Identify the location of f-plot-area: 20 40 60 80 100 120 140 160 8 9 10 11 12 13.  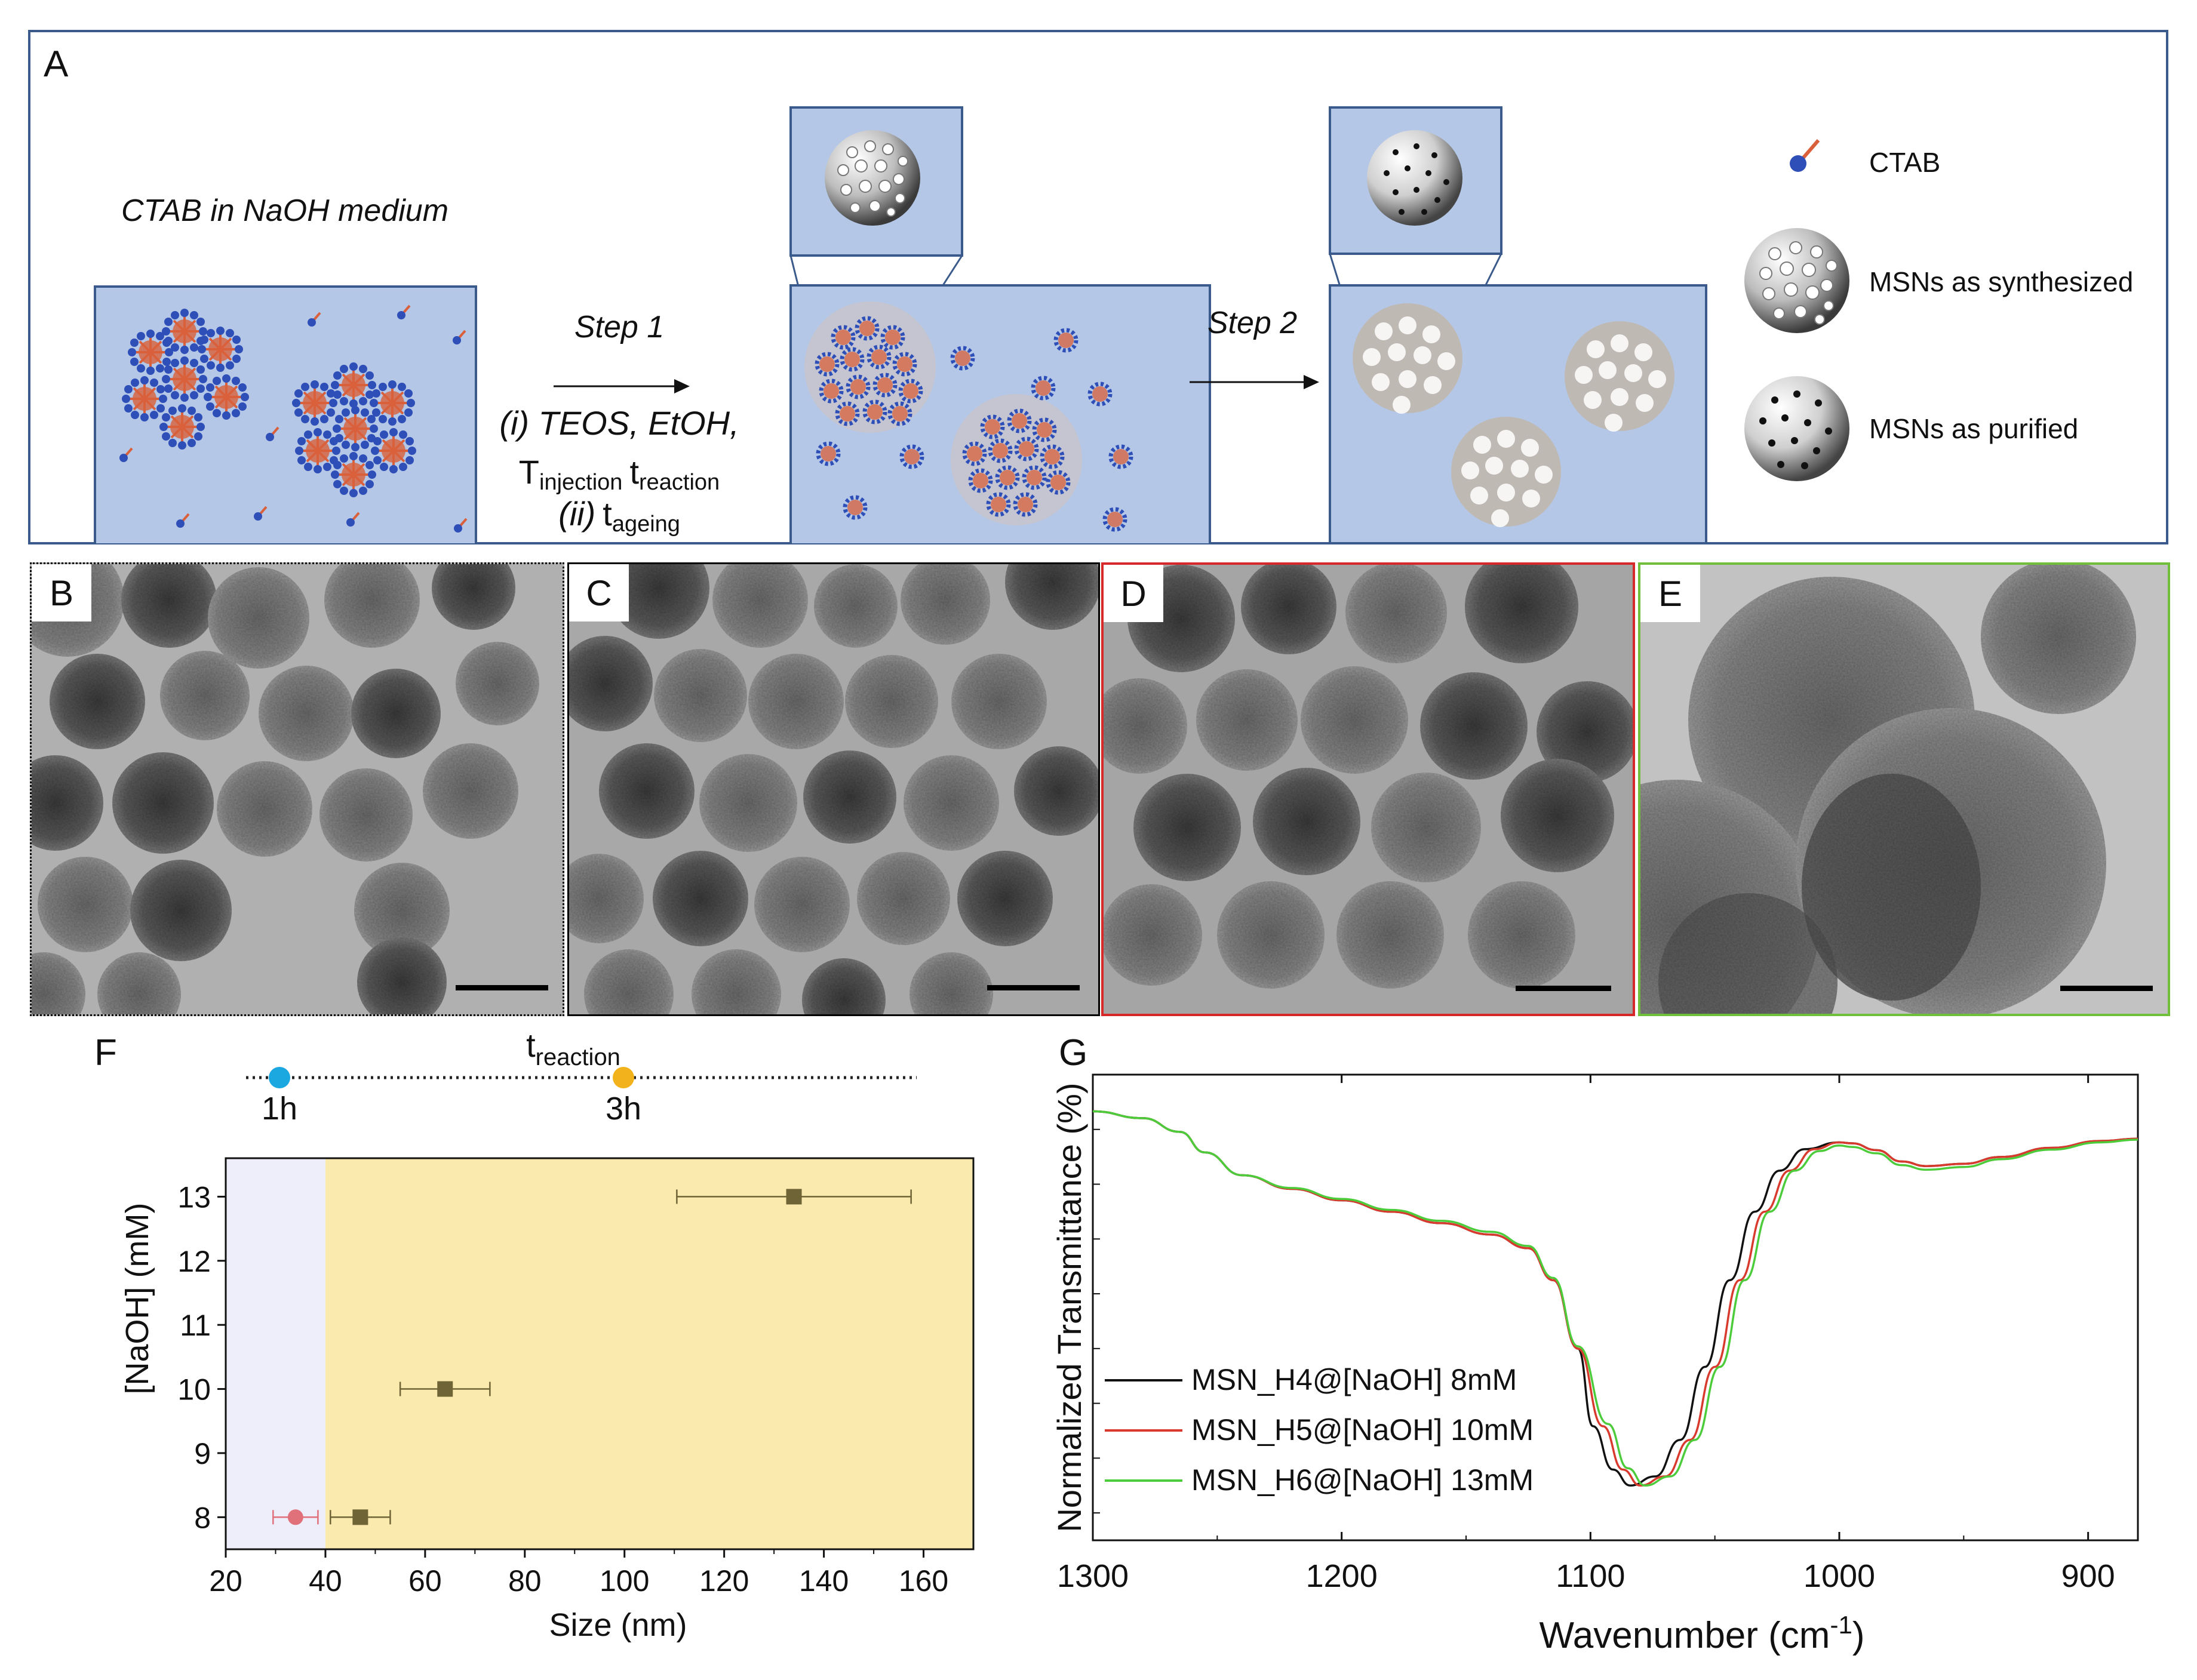
(576, 1377).